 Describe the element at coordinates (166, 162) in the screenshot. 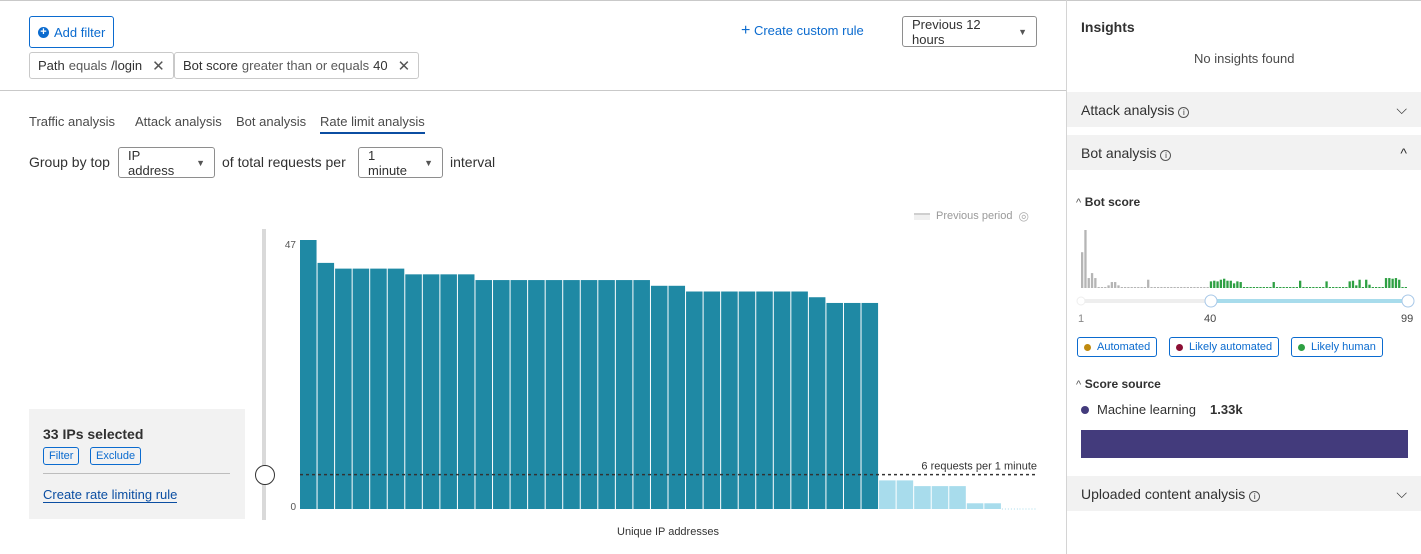

I see `group-by-field-select: IP address ▼` at that location.